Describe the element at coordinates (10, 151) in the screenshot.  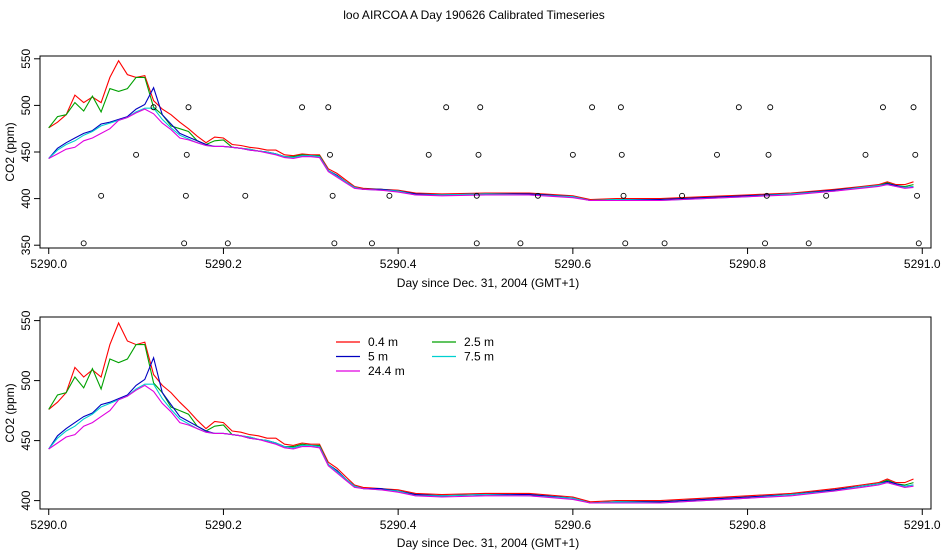
I see `y-axis-label-top: CO2 (ppm)` at that location.